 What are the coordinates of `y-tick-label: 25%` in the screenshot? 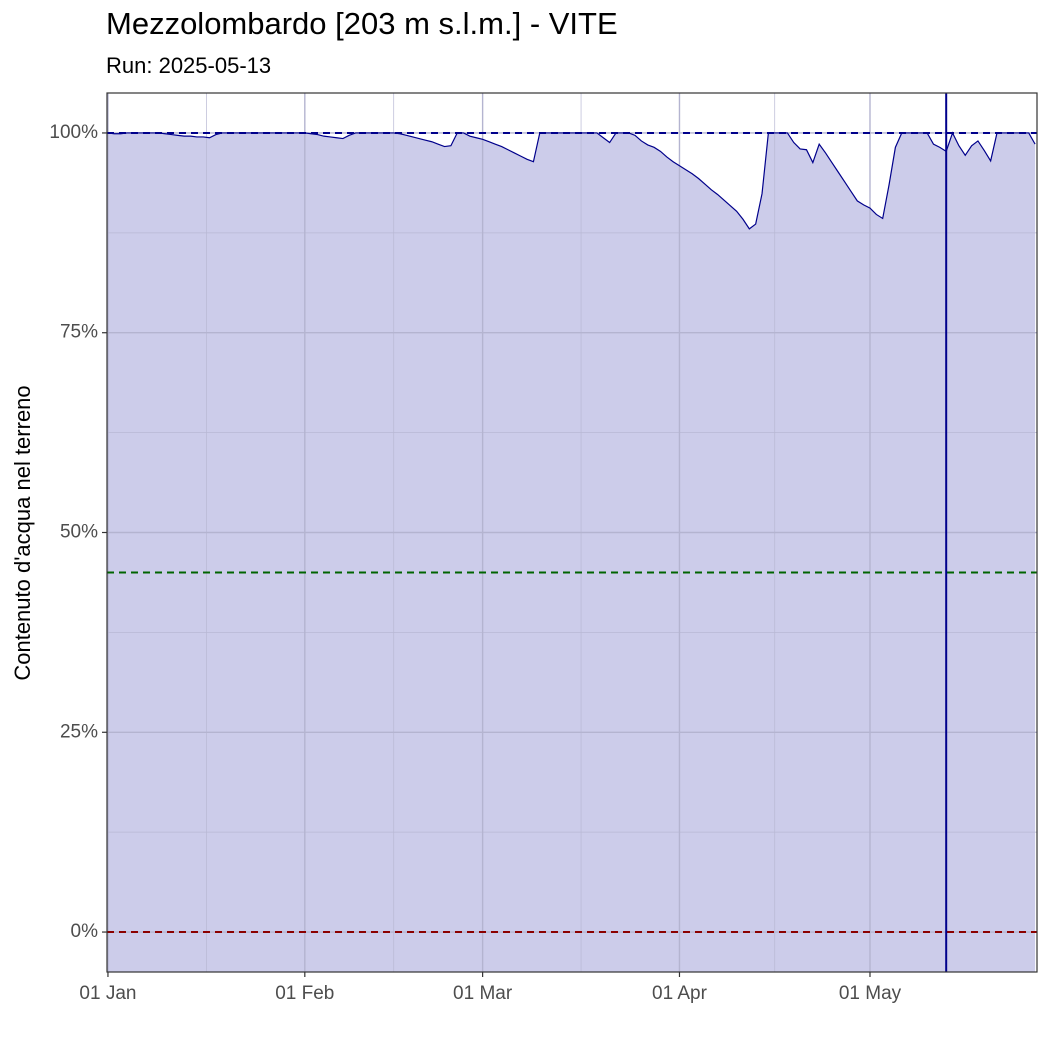 It's located at (79, 731).